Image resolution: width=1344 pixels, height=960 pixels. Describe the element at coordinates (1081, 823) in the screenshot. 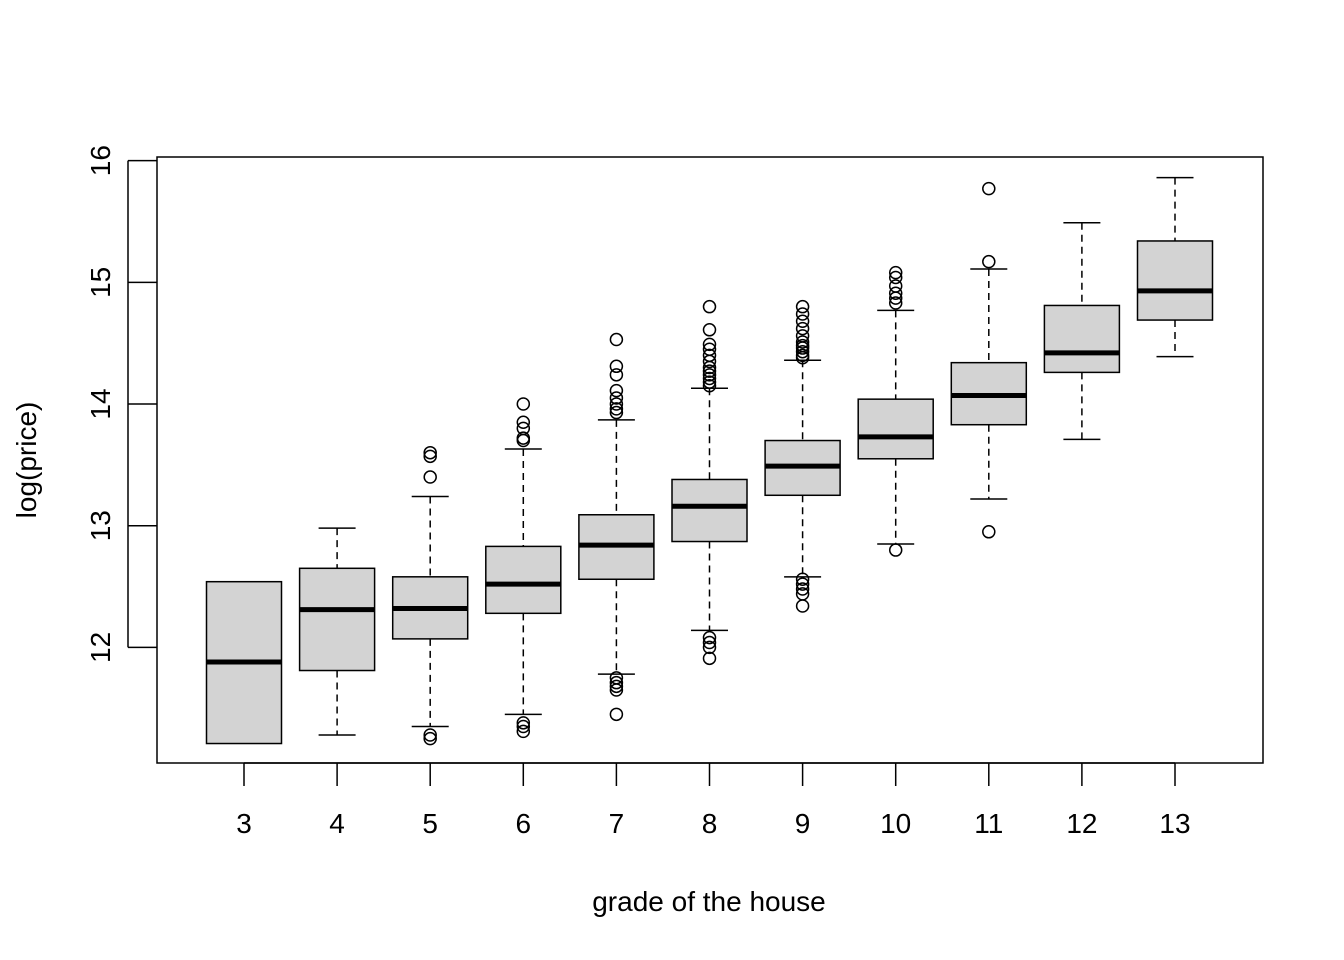

I see `x-tick-label-12: 12` at that location.